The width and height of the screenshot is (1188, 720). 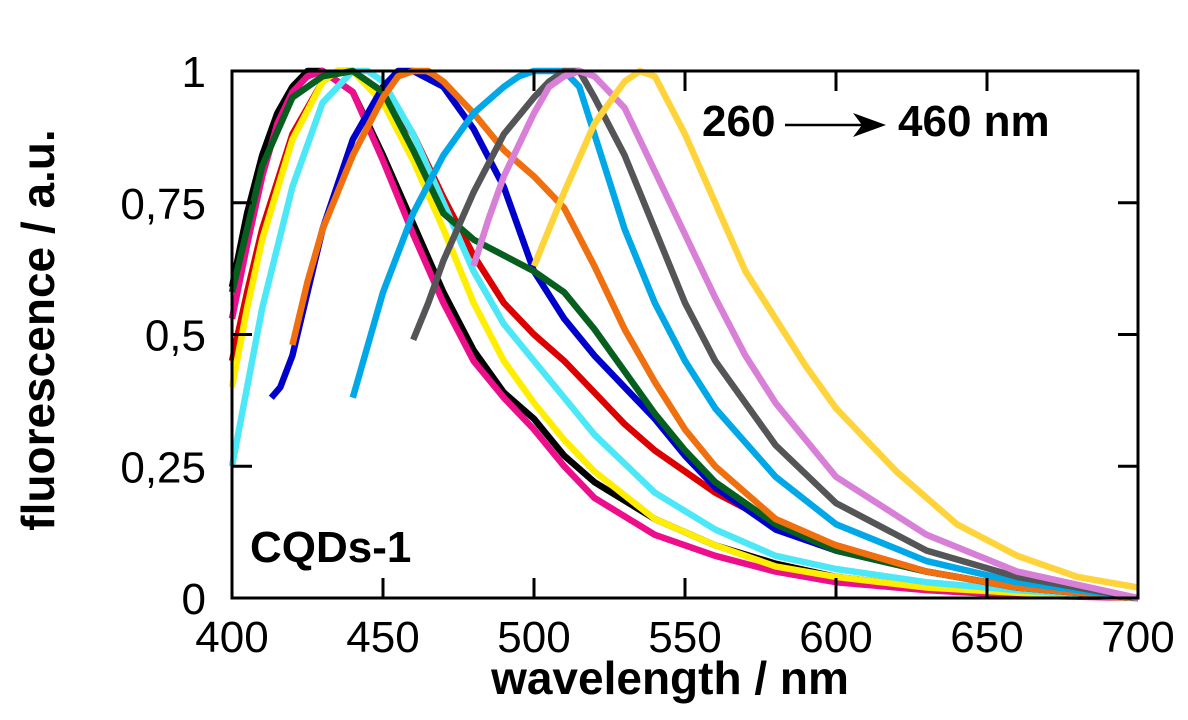 I want to click on x-tick-label: 450, so click(x=382, y=637).